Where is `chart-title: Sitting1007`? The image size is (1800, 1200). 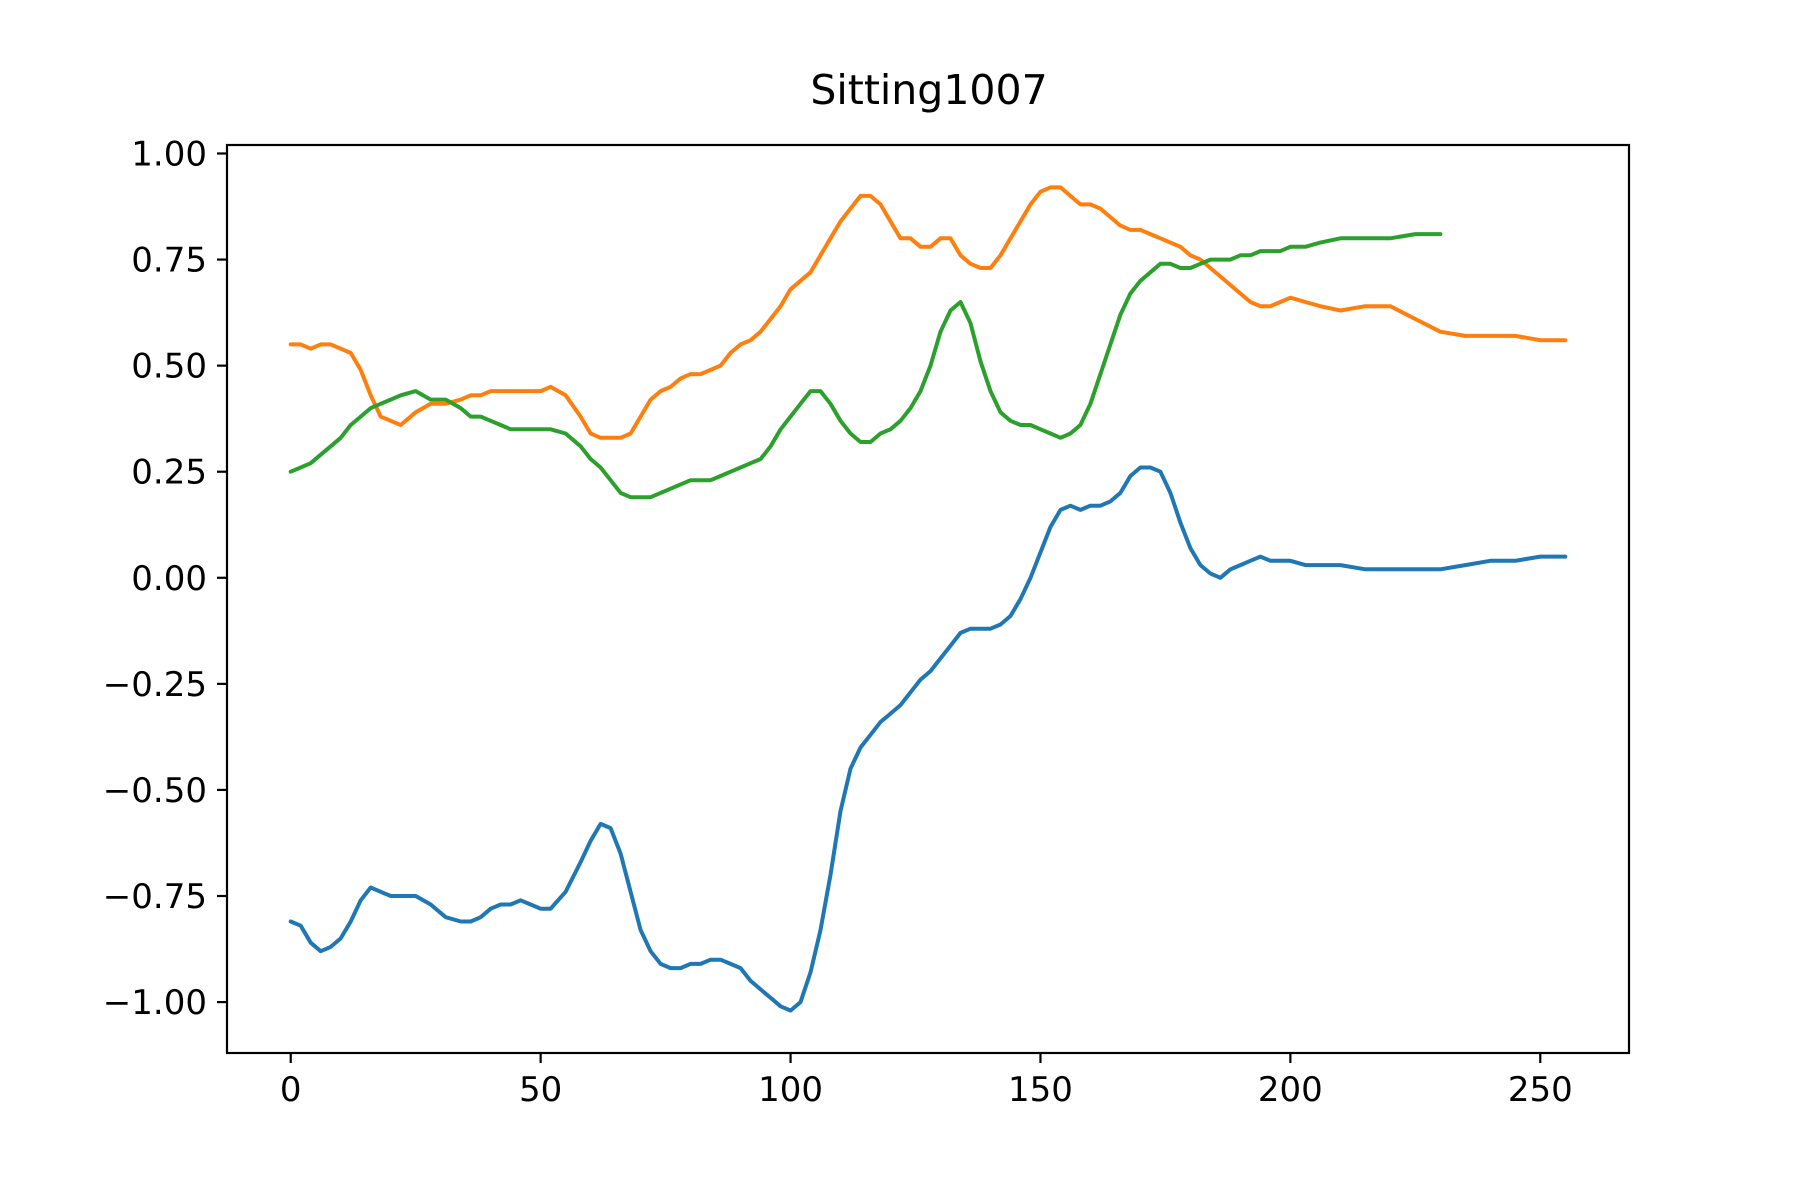 chart-title: Sitting1007 is located at coordinates (928, 90).